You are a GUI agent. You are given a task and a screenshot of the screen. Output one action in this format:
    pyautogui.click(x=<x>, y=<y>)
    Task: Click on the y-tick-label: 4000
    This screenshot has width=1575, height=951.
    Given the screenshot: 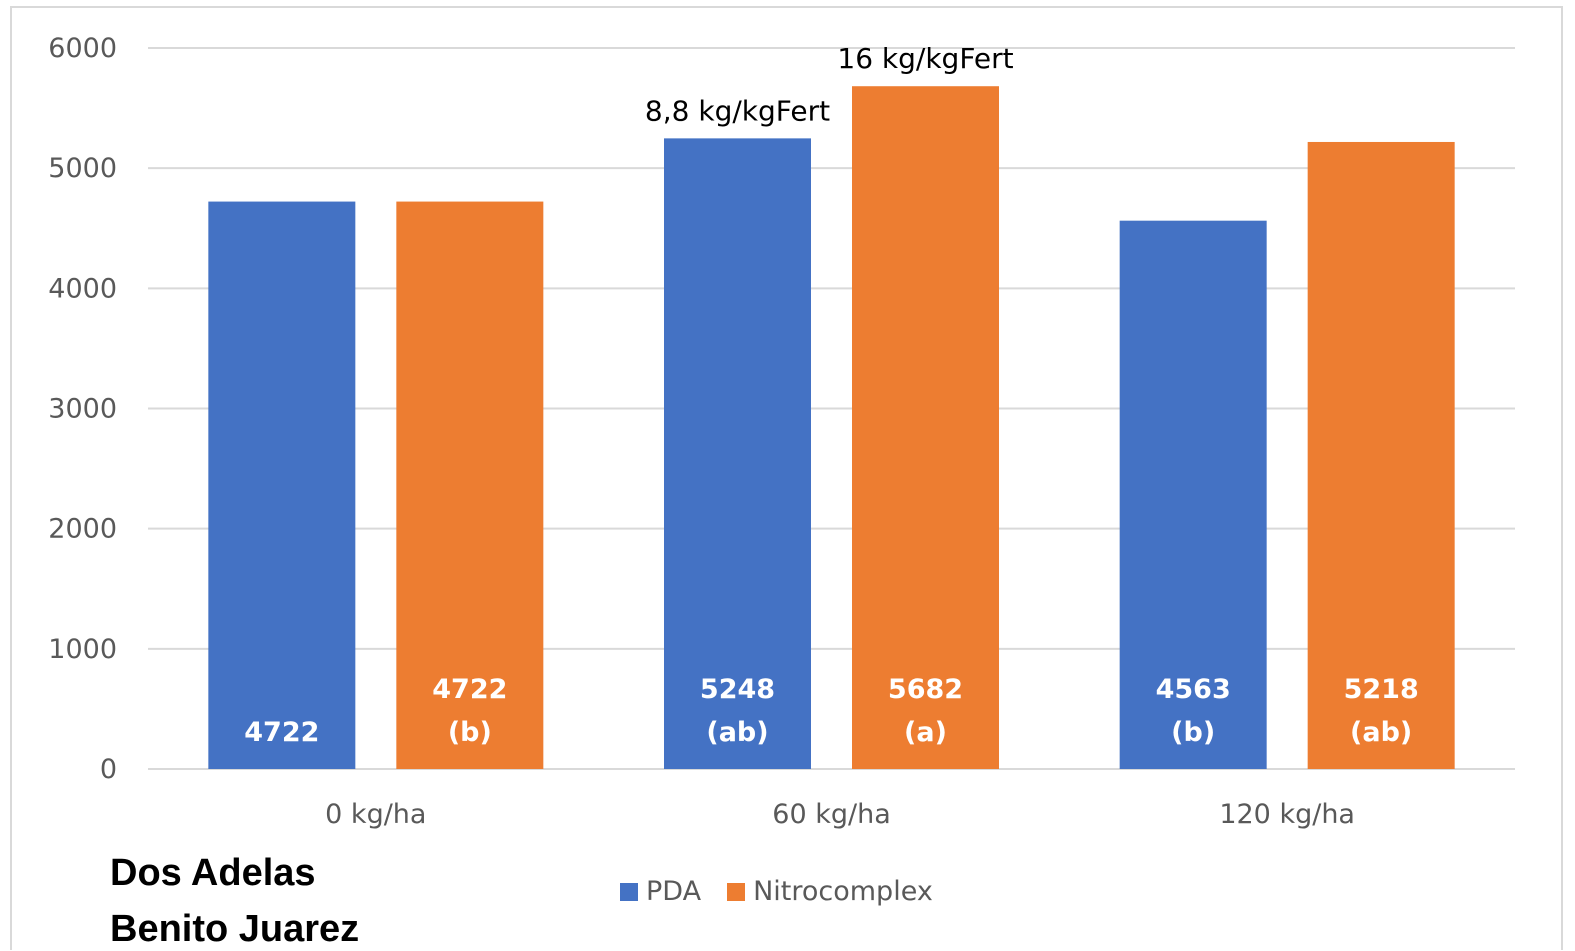 What is the action you would take?
    pyautogui.click(x=82, y=288)
    